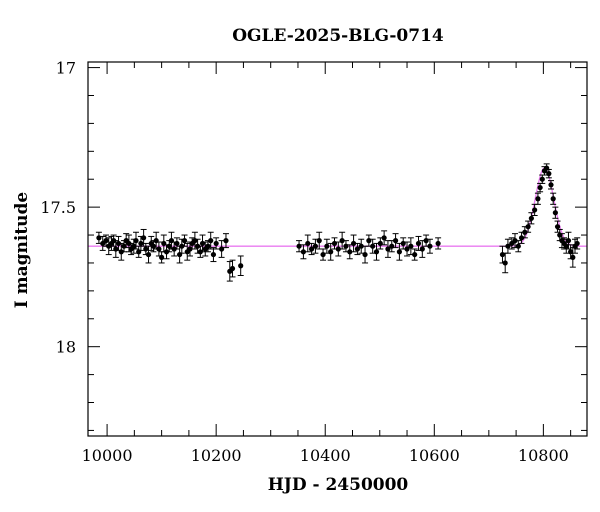  I want to click on model-curve-layer, so click(337, 207).